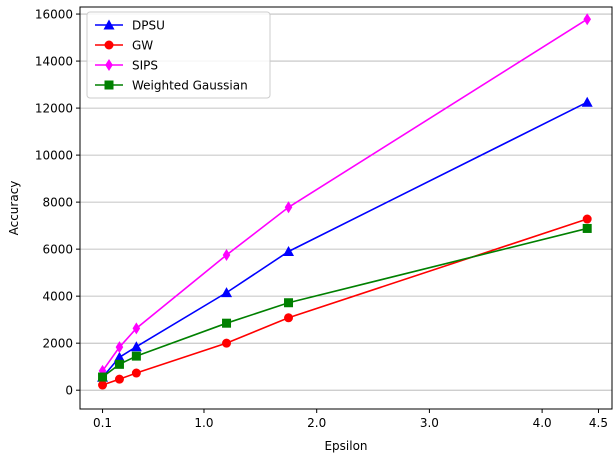 Image resolution: width=615 pixels, height=456 pixels. Describe the element at coordinates (126, 66) in the screenshot. I see `legend-item-sips: SIPS` at that location.